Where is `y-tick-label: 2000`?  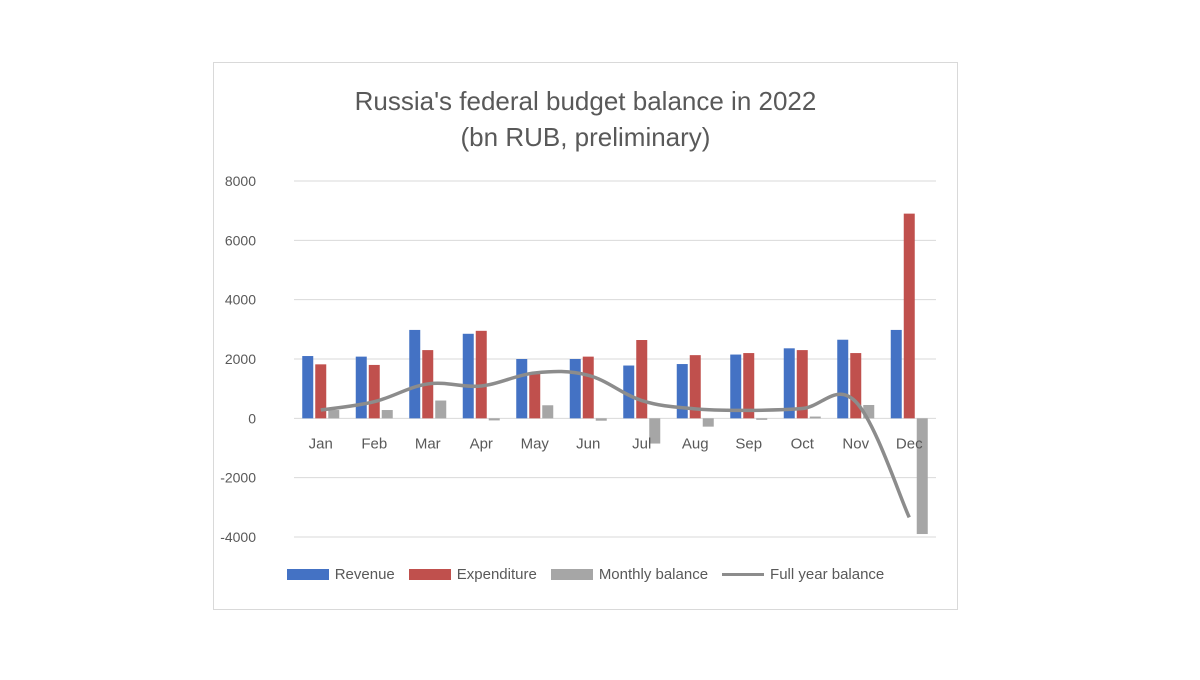
y-tick-label: 2000 is located at coordinates (240, 359).